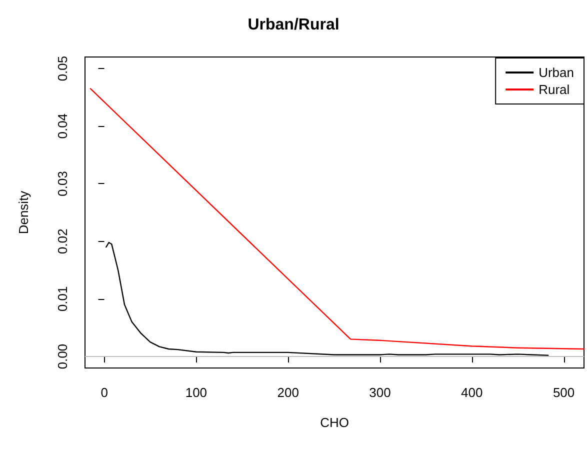 The height and width of the screenshot is (449, 587). I want to click on legend-label: Urban, so click(556, 72).